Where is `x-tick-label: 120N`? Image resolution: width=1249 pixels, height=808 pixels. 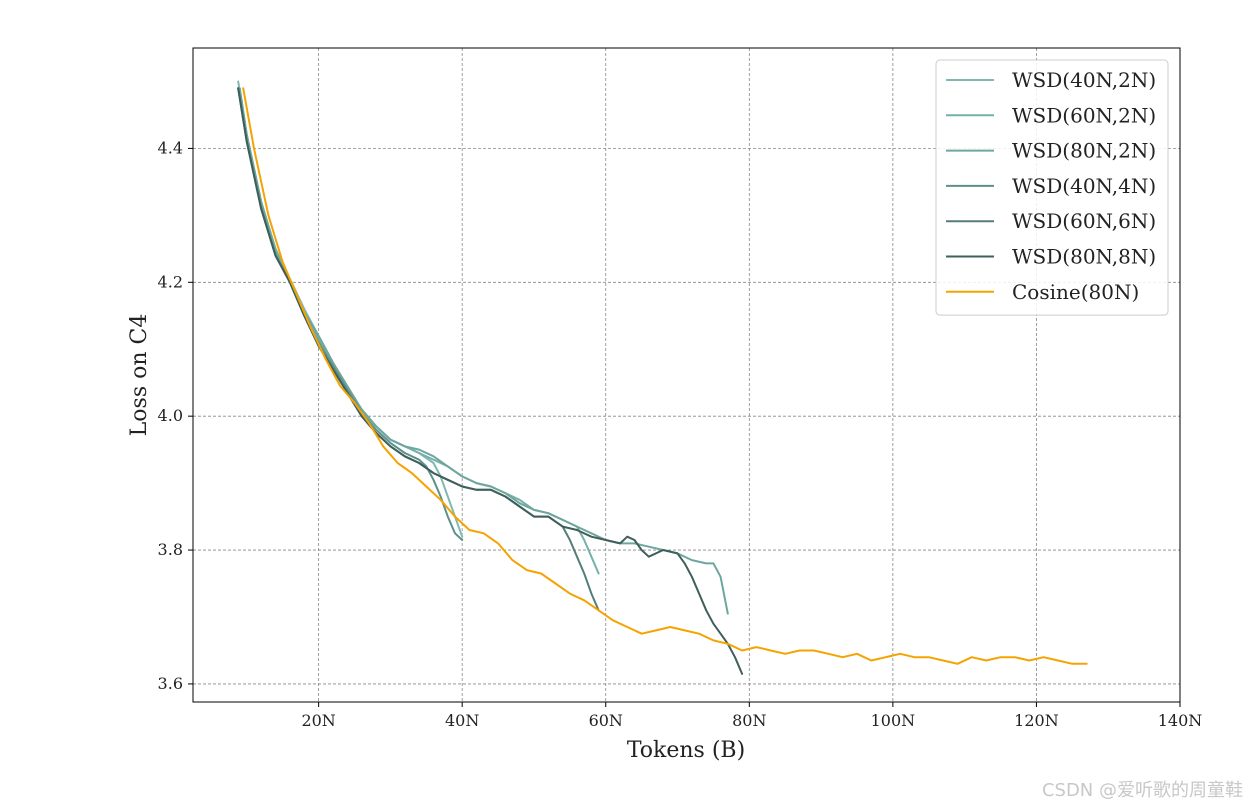
x-tick-label: 120N is located at coordinates (1036, 720).